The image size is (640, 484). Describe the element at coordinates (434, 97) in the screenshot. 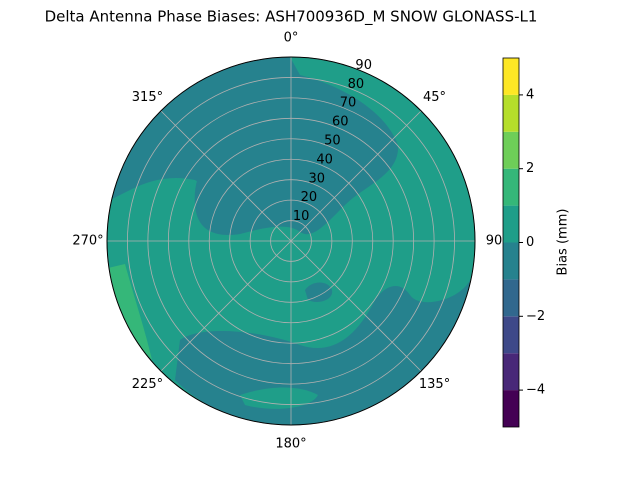

I see `theta-tick-label: 45°` at that location.